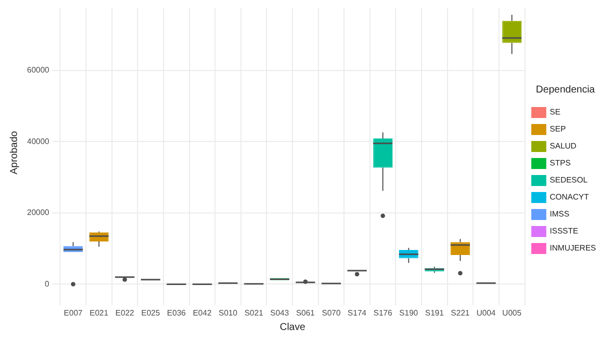 This screenshot has height=337, width=612. What do you see at coordinates (560, 163) in the screenshot?
I see `legend-label: STPS` at bounding box center [560, 163].